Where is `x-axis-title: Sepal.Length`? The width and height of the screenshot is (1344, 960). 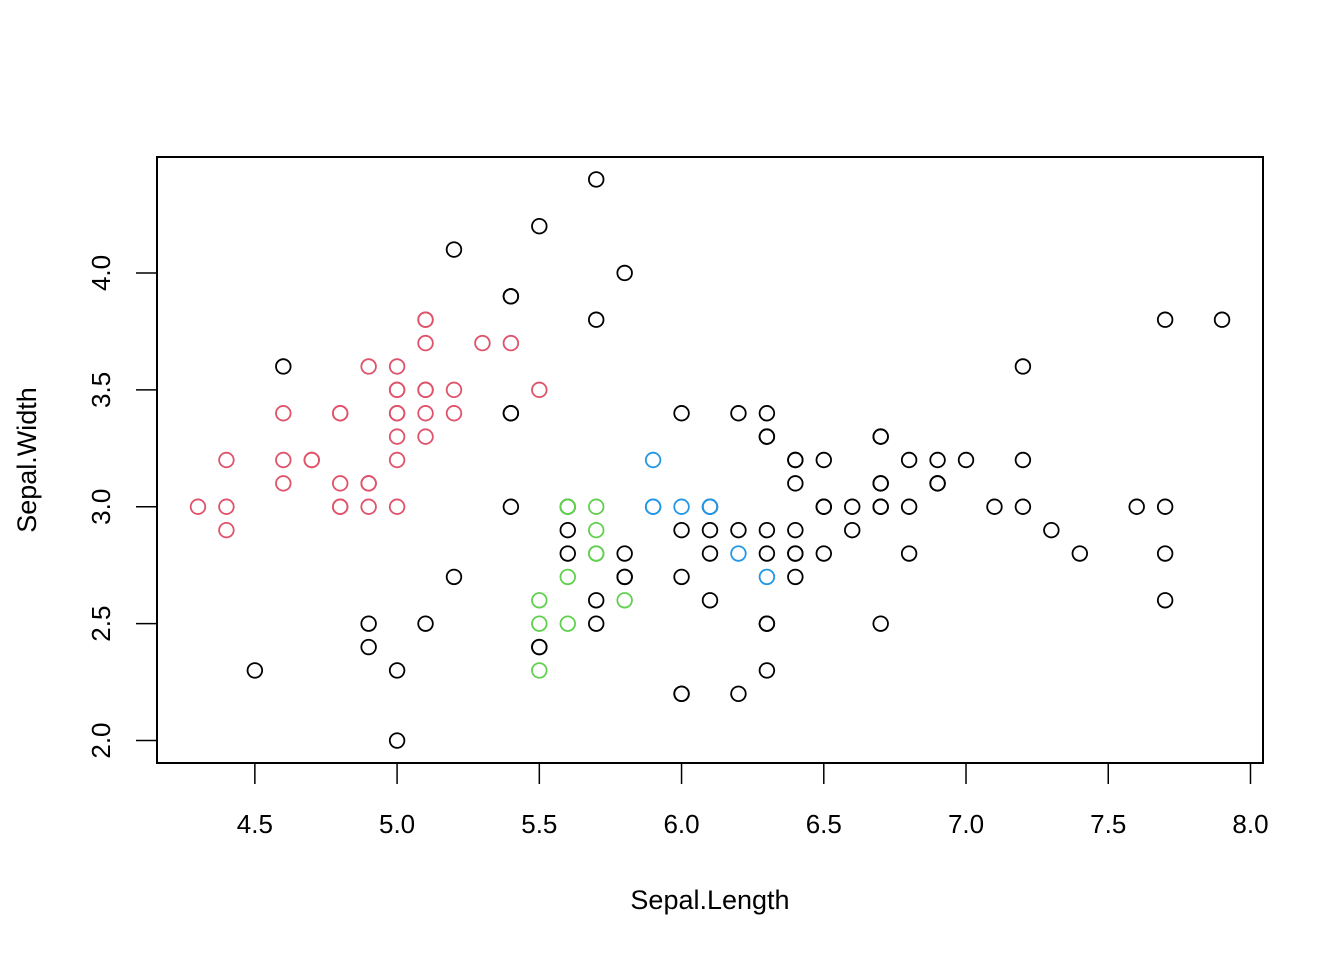
x-axis-title: Sepal.Length is located at coordinates (709, 900).